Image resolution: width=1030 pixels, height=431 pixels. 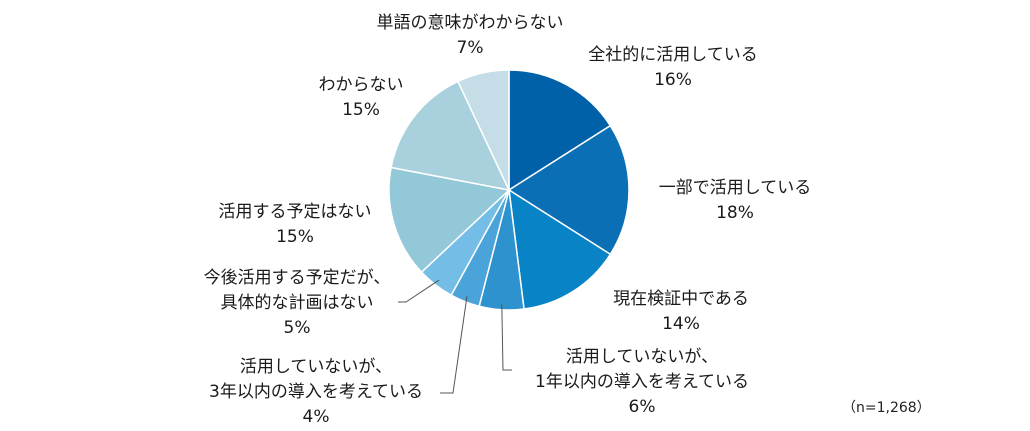 What do you see at coordinates (361, 98) in the screenshot?
I see `slice-label-7: わからない 15%` at bounding box center [361, 98].